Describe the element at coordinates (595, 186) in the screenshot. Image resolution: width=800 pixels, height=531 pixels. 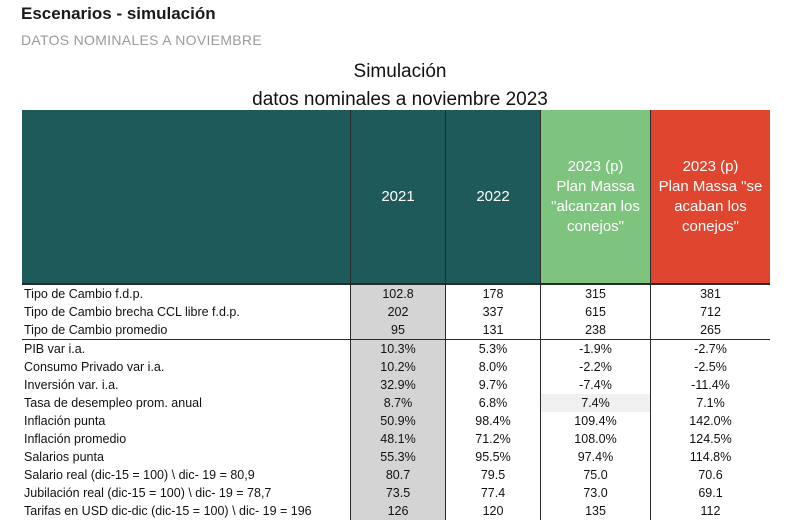
I see `header-2023-alcanzan-line: Plan Massa` at that location.